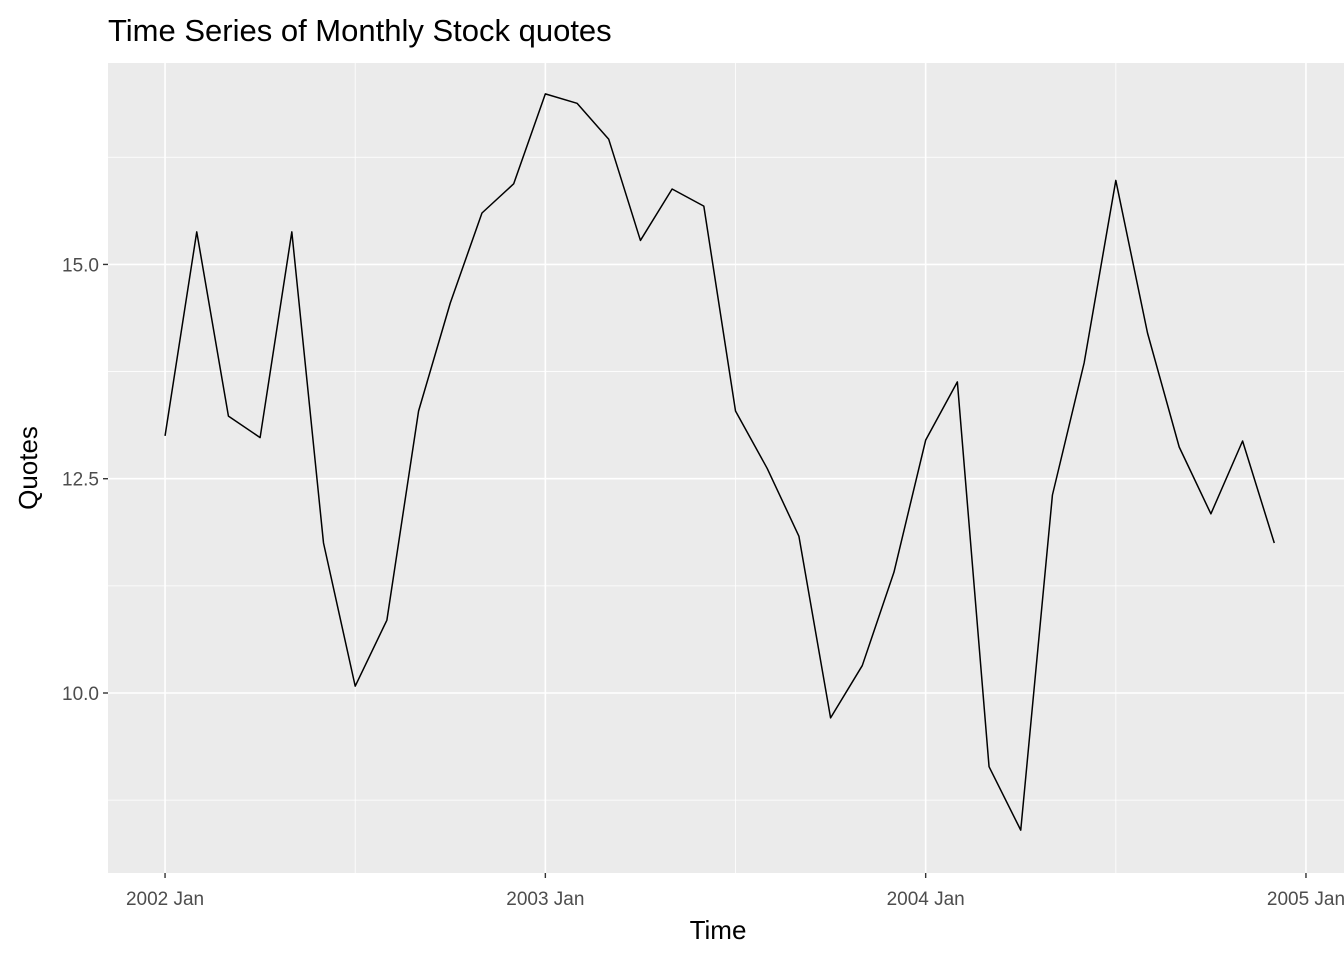  I want to click on y-tick-label: 10.0, so click(80, 694).